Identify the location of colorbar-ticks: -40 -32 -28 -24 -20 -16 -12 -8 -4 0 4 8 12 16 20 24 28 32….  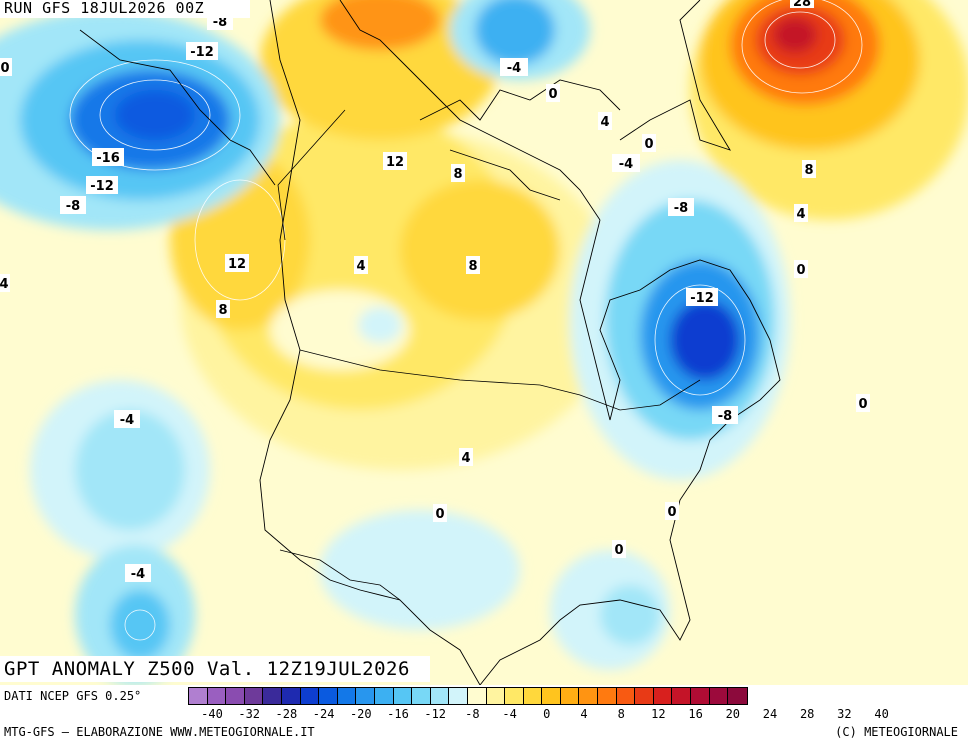
(578, 715).